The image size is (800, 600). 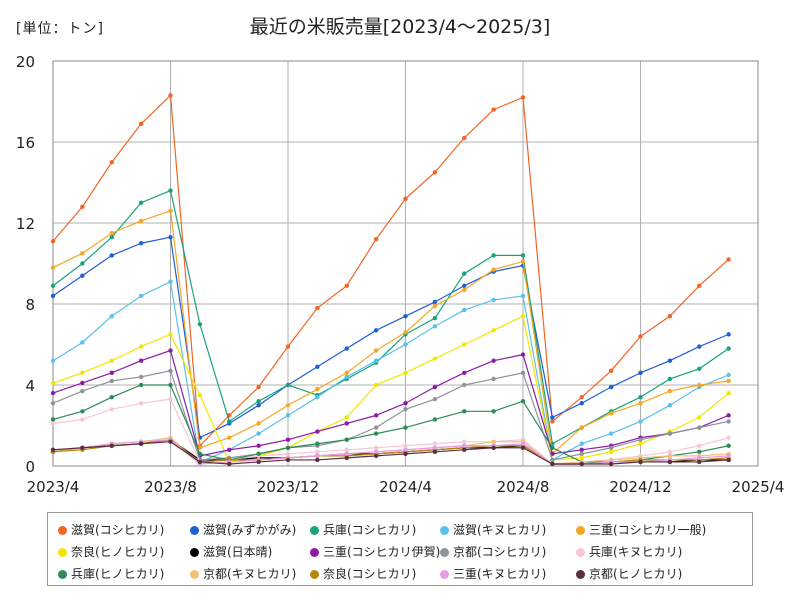 What do you see at coordinates (500, 574) in the screenshot?
I see `legend-label: 三重(キヌヒカリ)` at bounding box center [500, 574].